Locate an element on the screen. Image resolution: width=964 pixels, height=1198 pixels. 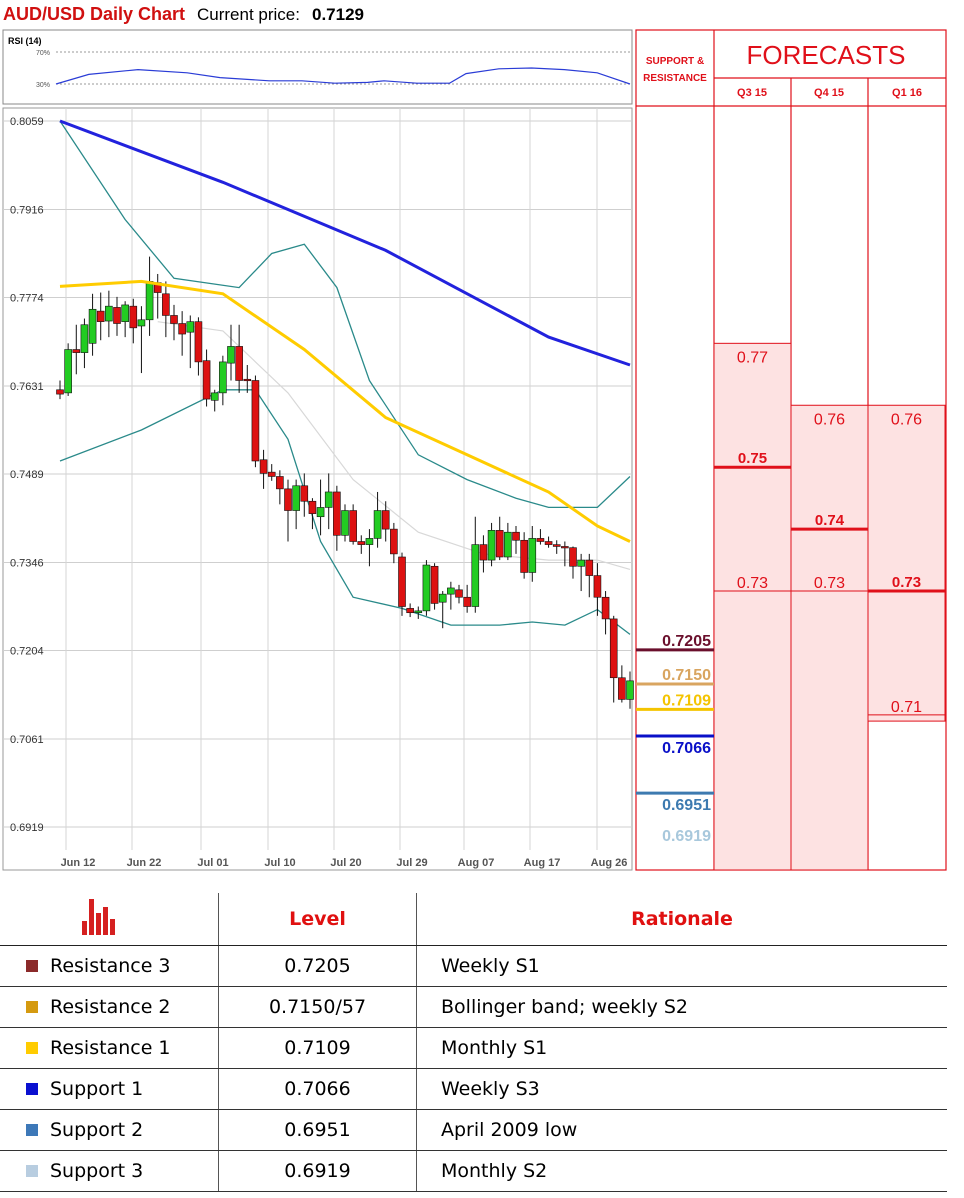
level-name: Support 2 is located at coordinates (97, 1130).